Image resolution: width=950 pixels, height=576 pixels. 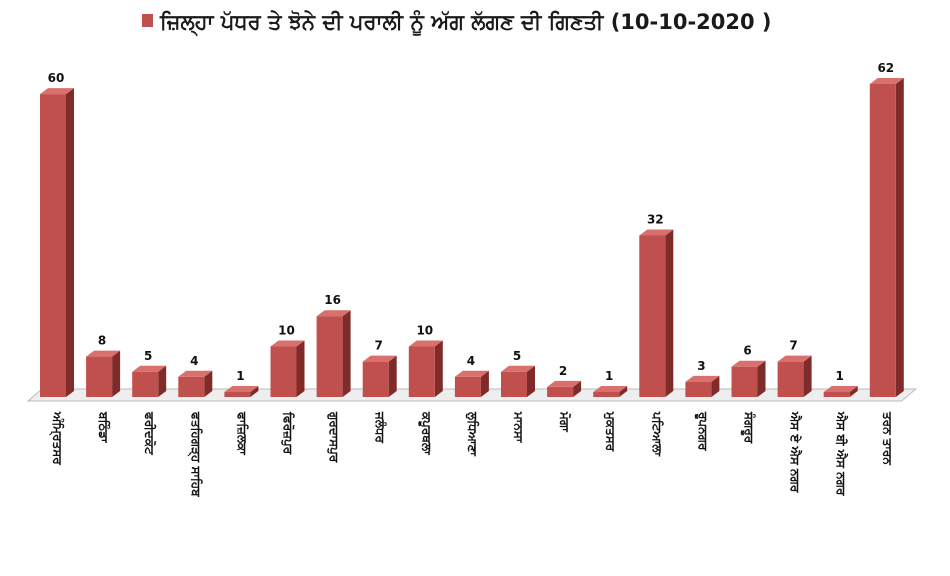 I want to click on category-label: ਲੁਧਿਆਣਾ, so click(x=472, y=433).